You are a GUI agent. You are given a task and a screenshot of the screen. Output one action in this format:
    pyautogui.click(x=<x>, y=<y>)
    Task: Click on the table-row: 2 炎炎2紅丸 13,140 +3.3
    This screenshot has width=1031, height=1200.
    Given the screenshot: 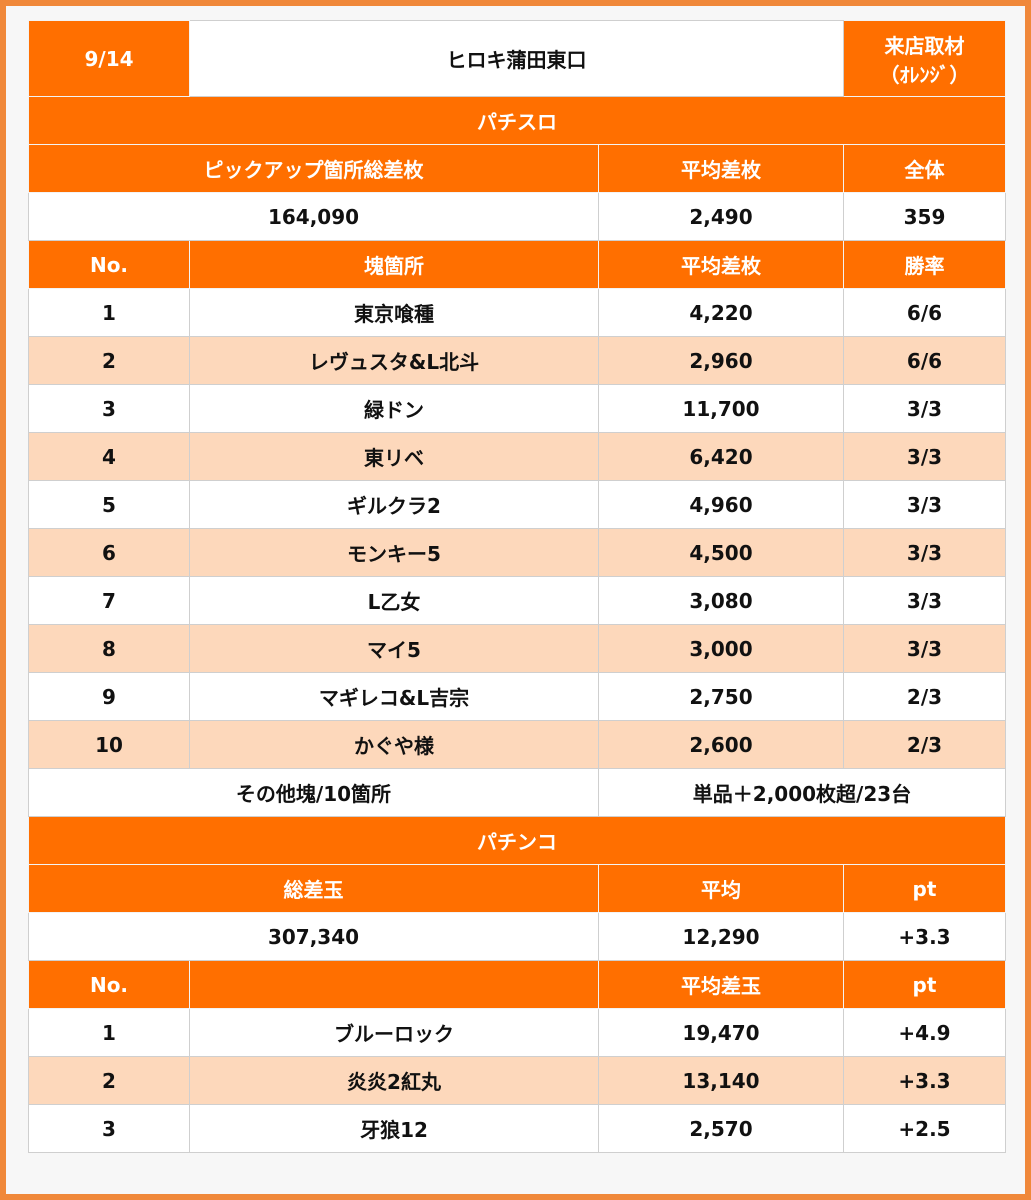 What is the action you would take?
    pyautogui.click(x=517, y=1080)
    